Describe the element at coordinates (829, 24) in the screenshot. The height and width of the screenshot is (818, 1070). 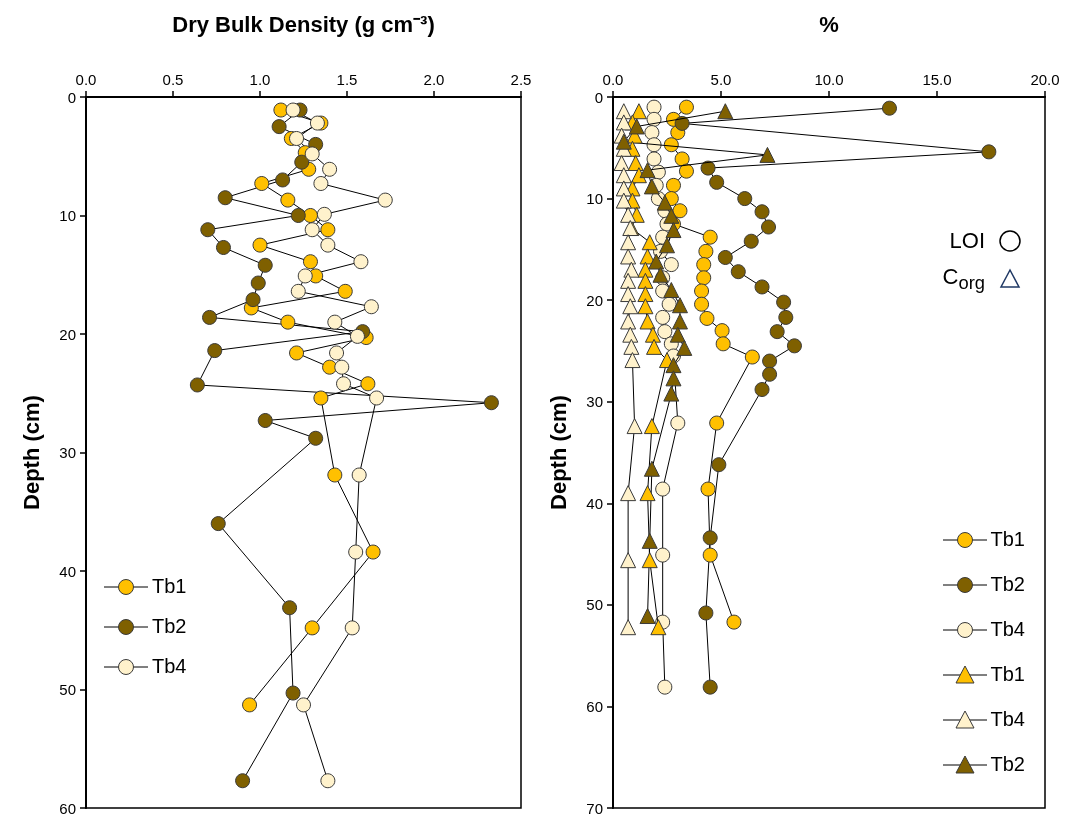
I see `x-axis-title: %` at that location.